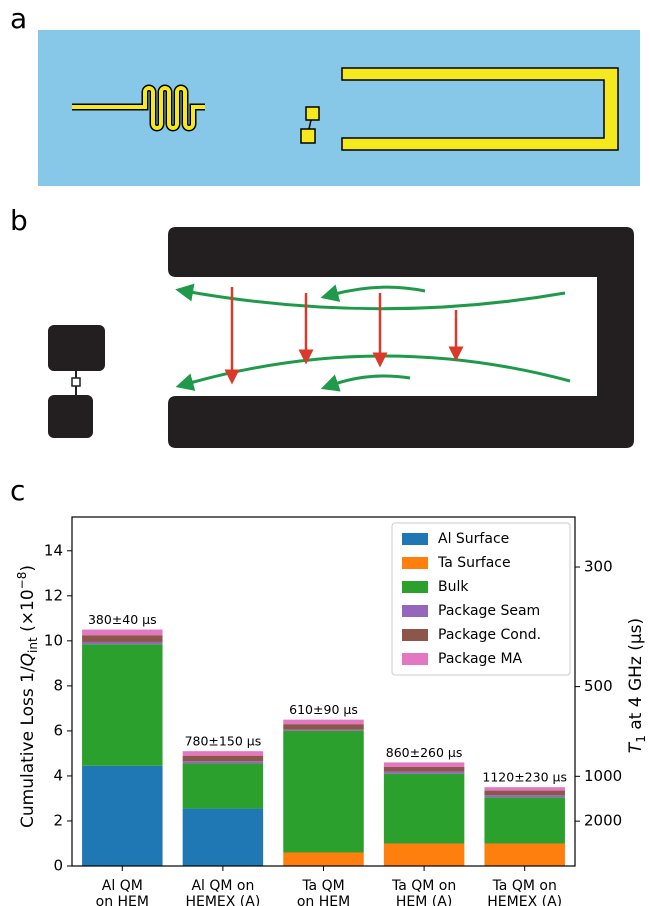 The height and width of the screenshot is (906, 650). What do you see at coordinates (636, 747) in the screenshot?
I see `label-part: T` at bounding box center [636, 747].